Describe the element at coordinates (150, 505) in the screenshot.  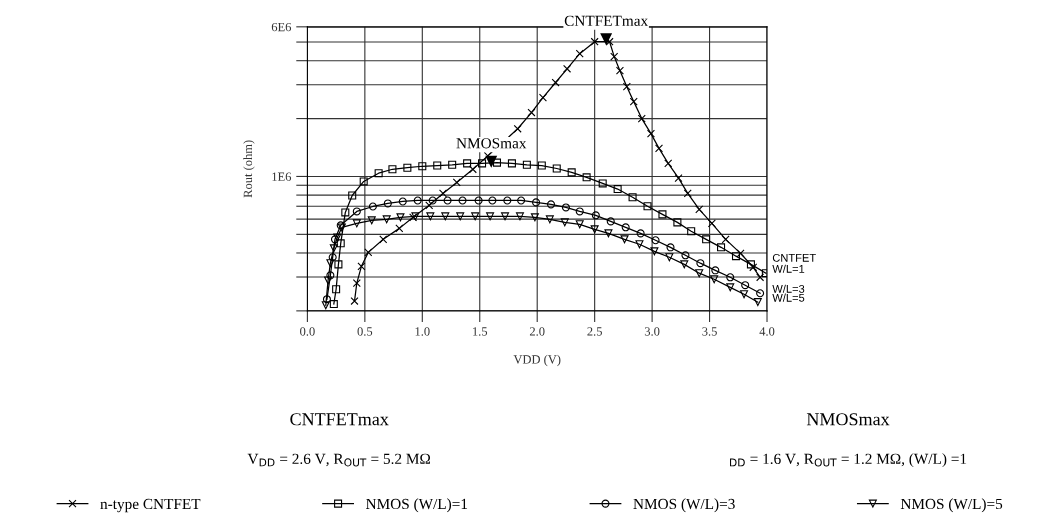
I see `legend-label: n-type CNTFET` at that location.